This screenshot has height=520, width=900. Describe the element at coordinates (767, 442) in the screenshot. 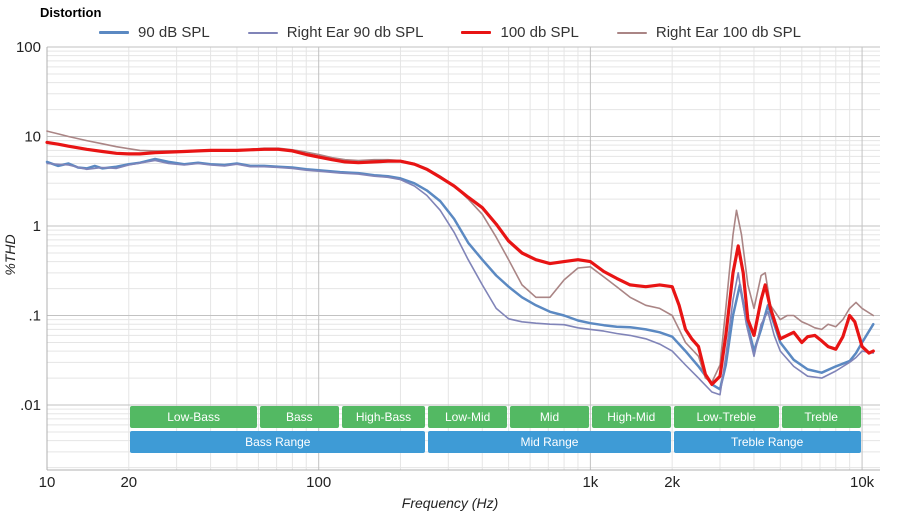

I see `band-treble-range: Treble Range` at that location.